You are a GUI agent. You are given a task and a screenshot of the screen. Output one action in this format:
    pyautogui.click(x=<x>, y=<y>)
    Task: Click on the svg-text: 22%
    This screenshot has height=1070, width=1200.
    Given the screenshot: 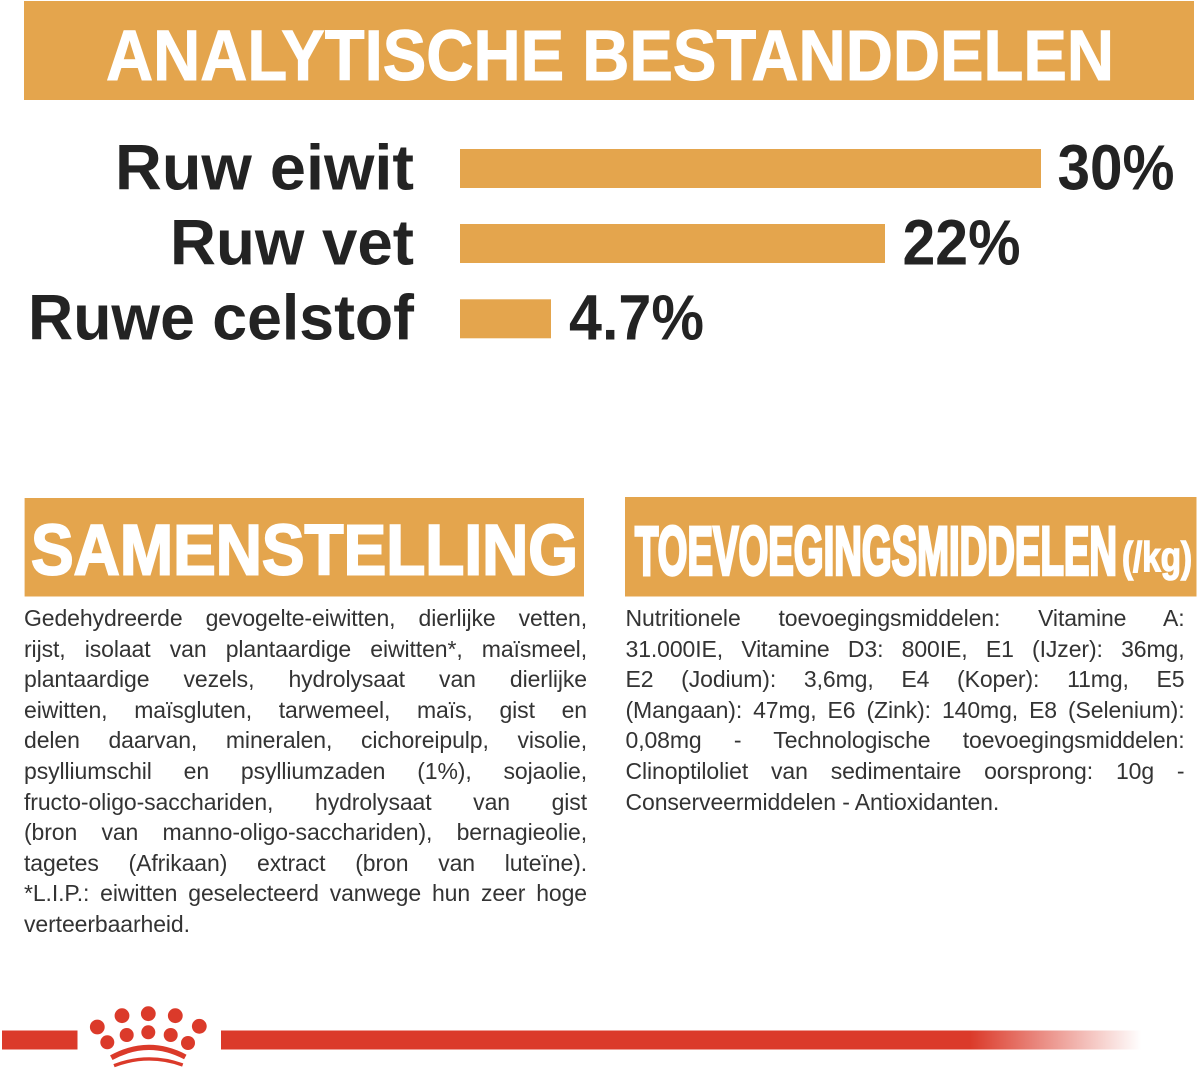 What is the action you would take?
    pyautogui.click(x=962, y=243)
    